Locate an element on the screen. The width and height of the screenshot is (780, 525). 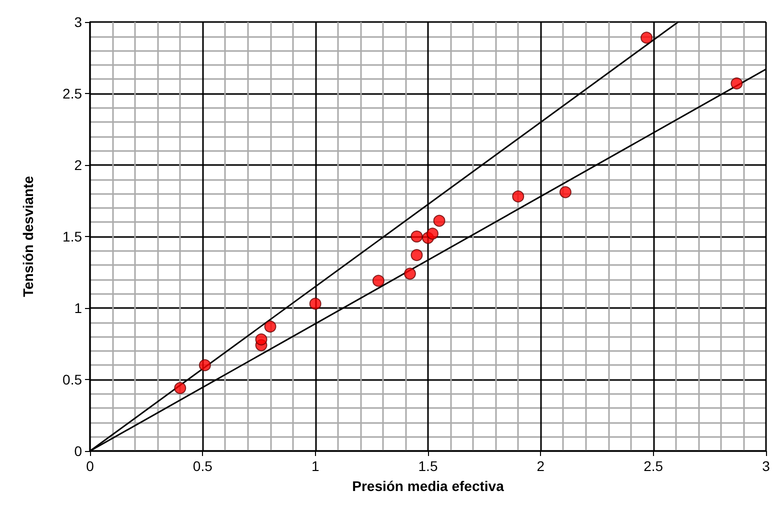
y-tick-label: 0 is located at coordinates (78, 451).